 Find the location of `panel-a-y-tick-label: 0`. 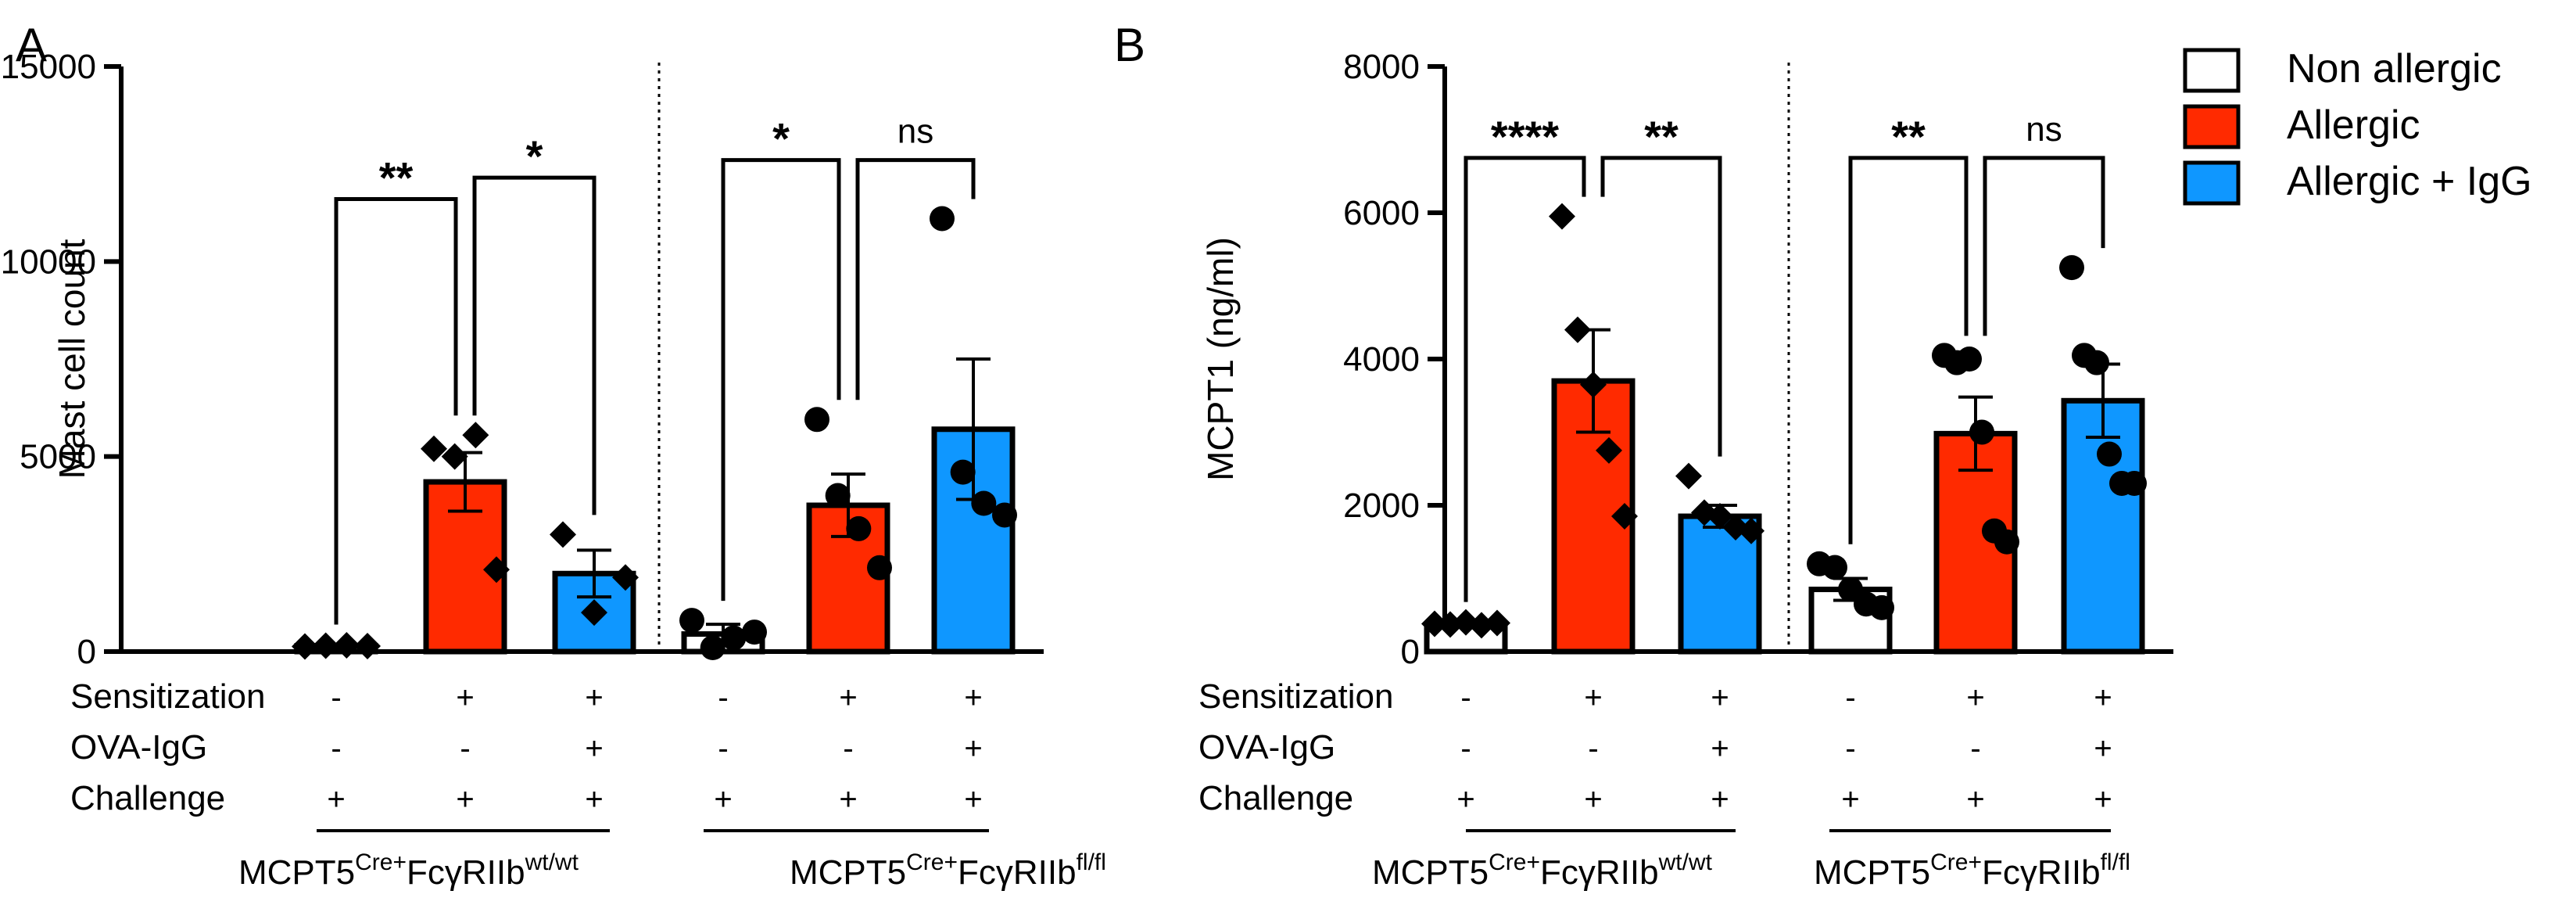

panel-a-y-tick-label: 0 is located at coordinates (86, 652).